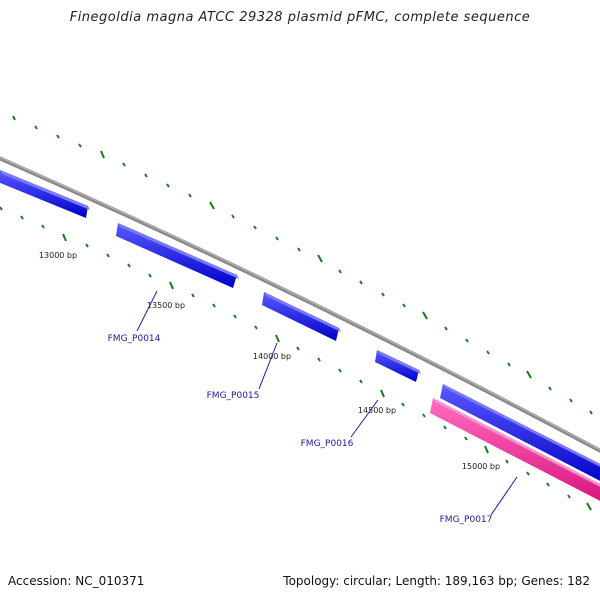 The width and height of the screenshot is (600, 600). I want to click on gene-label-fmg-p0017: FMG_P0017, so click(466, 520).